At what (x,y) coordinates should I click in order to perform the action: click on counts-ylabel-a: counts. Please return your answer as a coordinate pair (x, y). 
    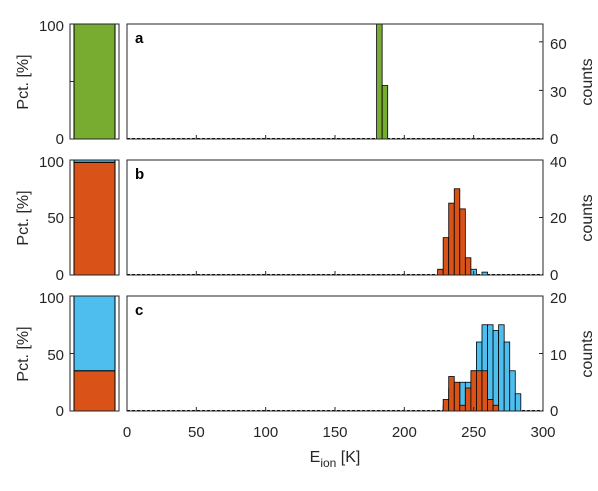
    Looking at the image, I should click on (587, 81).